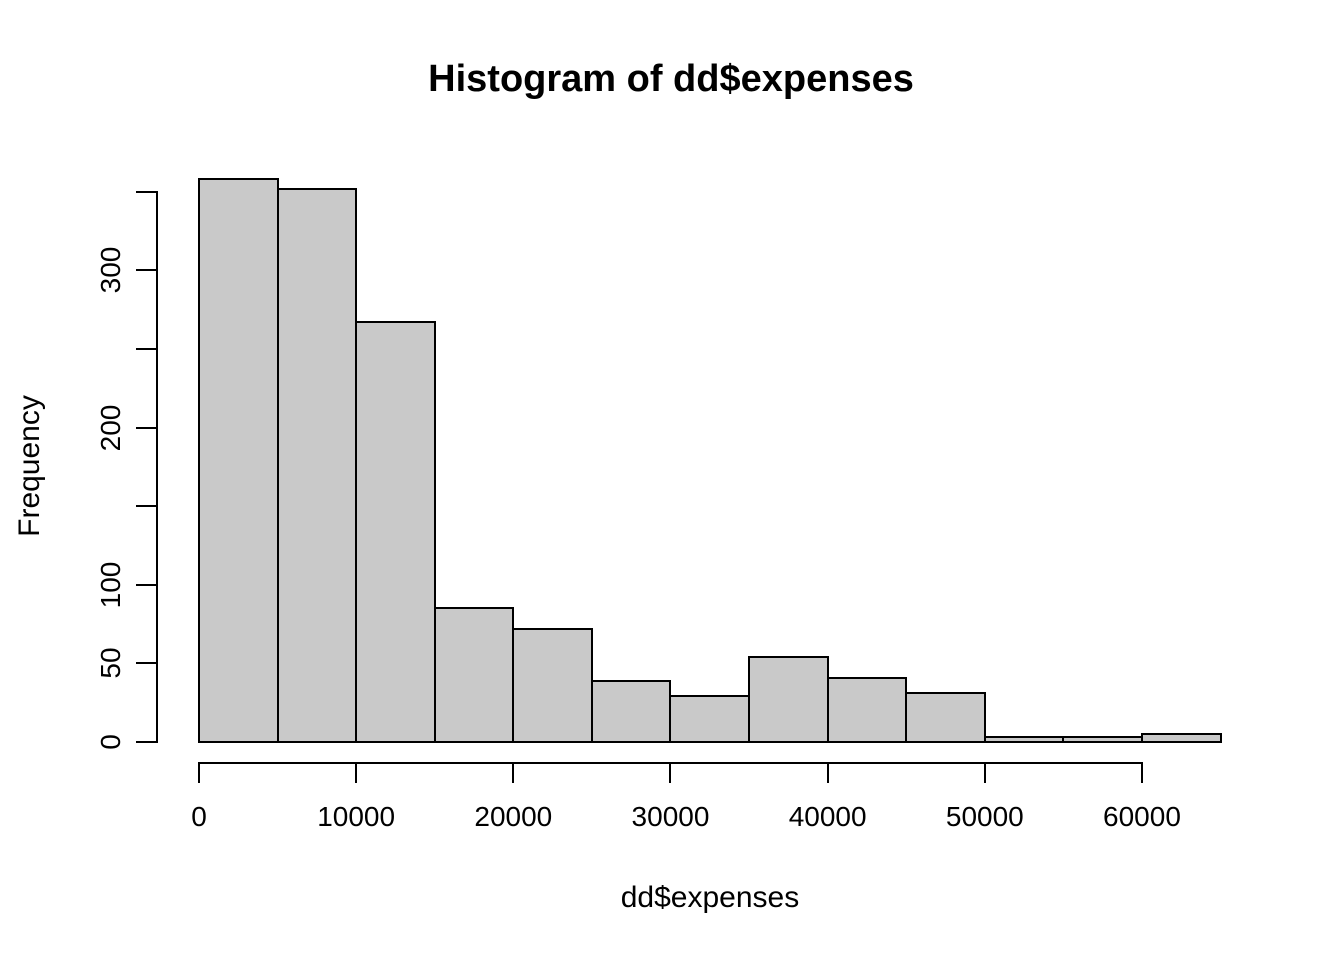  What do you see at coordinates (356, 816) in the screenshot?
I see `x-tick-label: 10000` at bounding box center [356, 816].